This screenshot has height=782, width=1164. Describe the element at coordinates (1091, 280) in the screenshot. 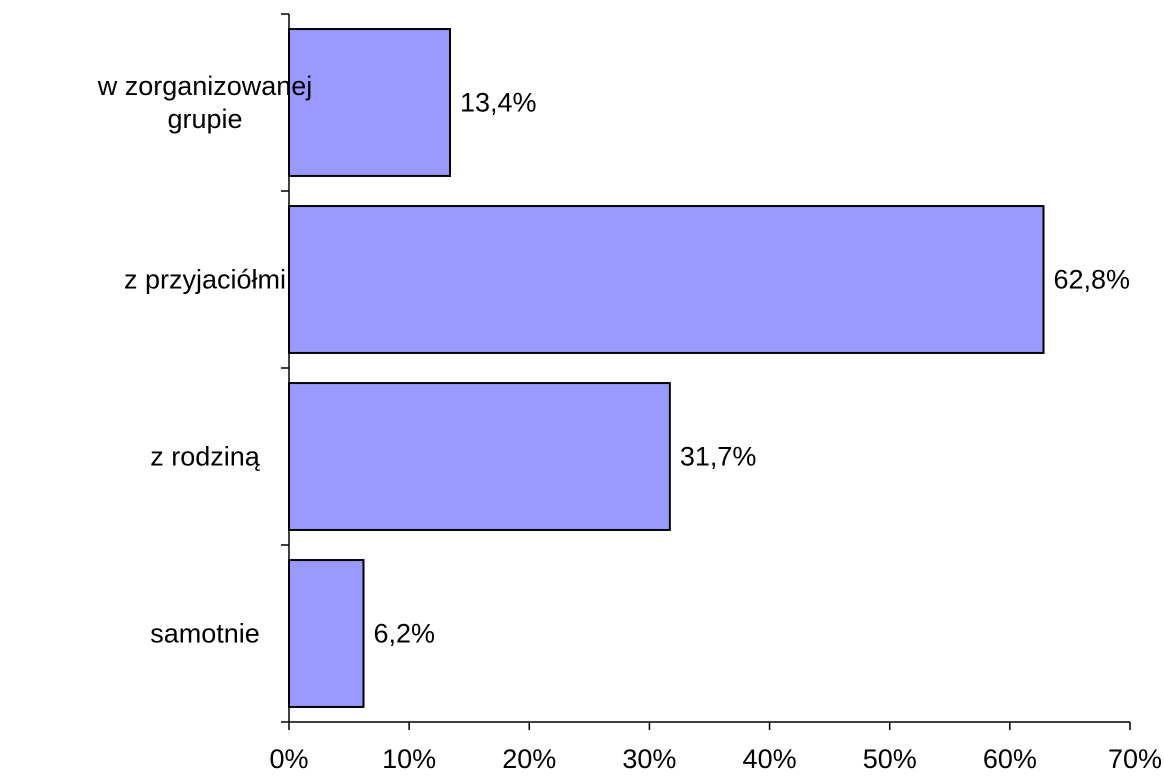

I see `data-label-1: 62,8%` at that location.